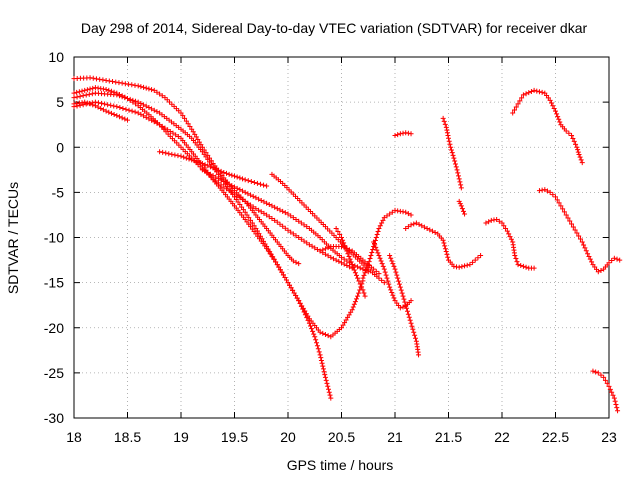 The width and height of the screenshot is (640, 480). Describe the element at coordinates (58, 192) in the screenshot. I see `y-tick-label: -5` at that location.